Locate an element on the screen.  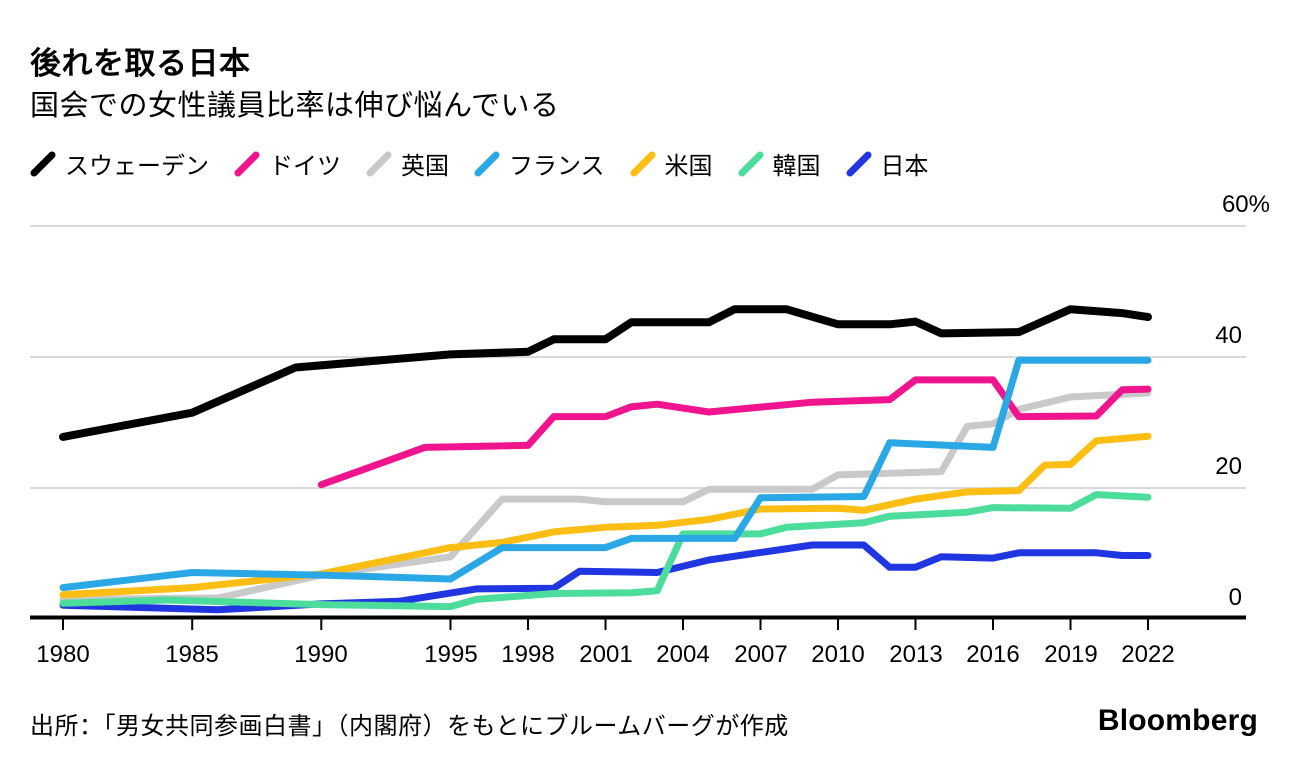
legend-item-uk: 英国 is located at coordinates (407, 163).